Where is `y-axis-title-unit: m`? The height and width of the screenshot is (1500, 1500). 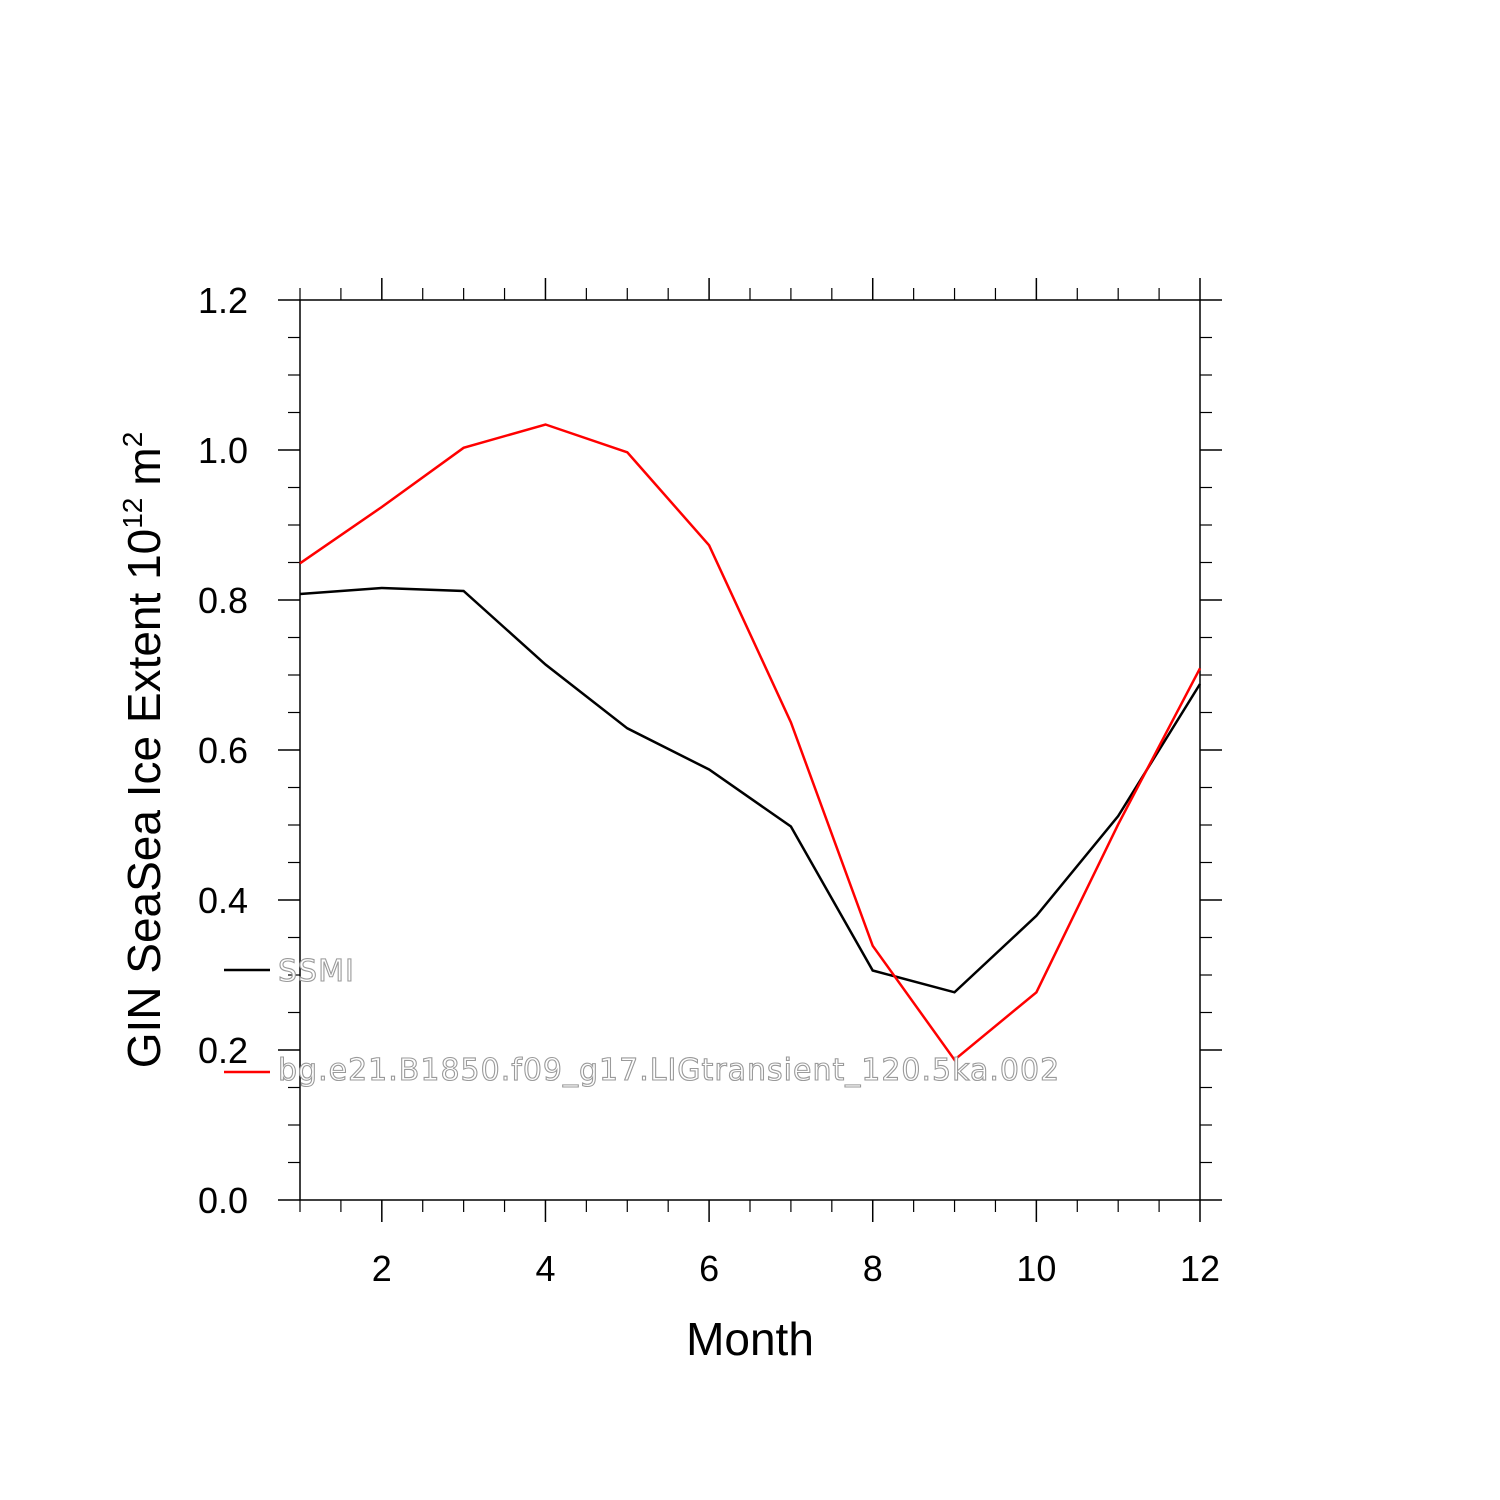
y-axis-title-unit: m is located at coordinates (144, 466).